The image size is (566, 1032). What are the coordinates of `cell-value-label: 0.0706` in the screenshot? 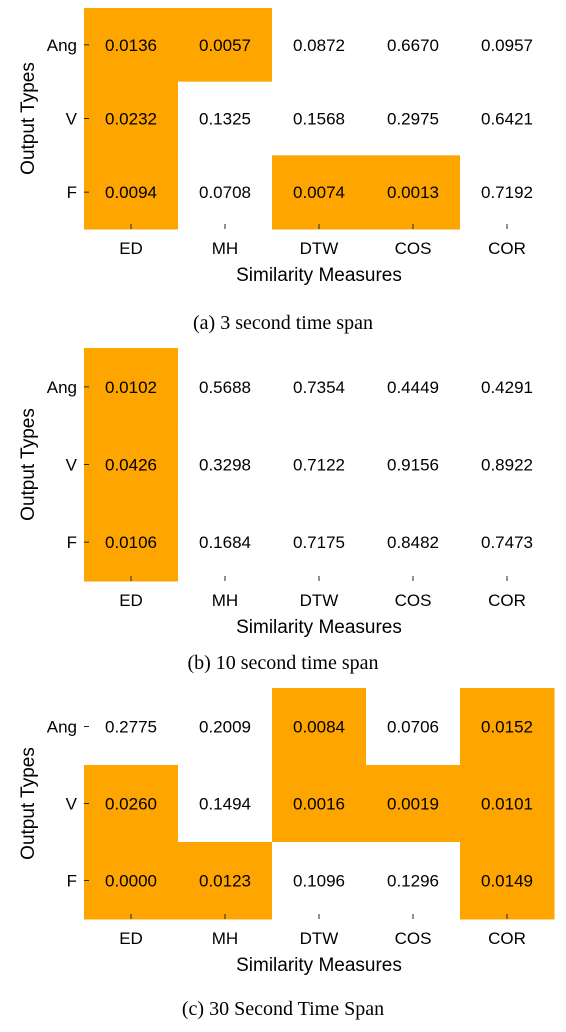 It's located at (413, 727).